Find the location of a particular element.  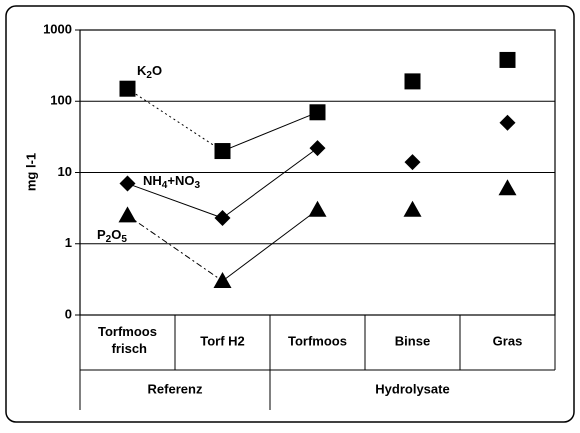

series-label: NH4+NO3 is located at coordinates (171, 181).